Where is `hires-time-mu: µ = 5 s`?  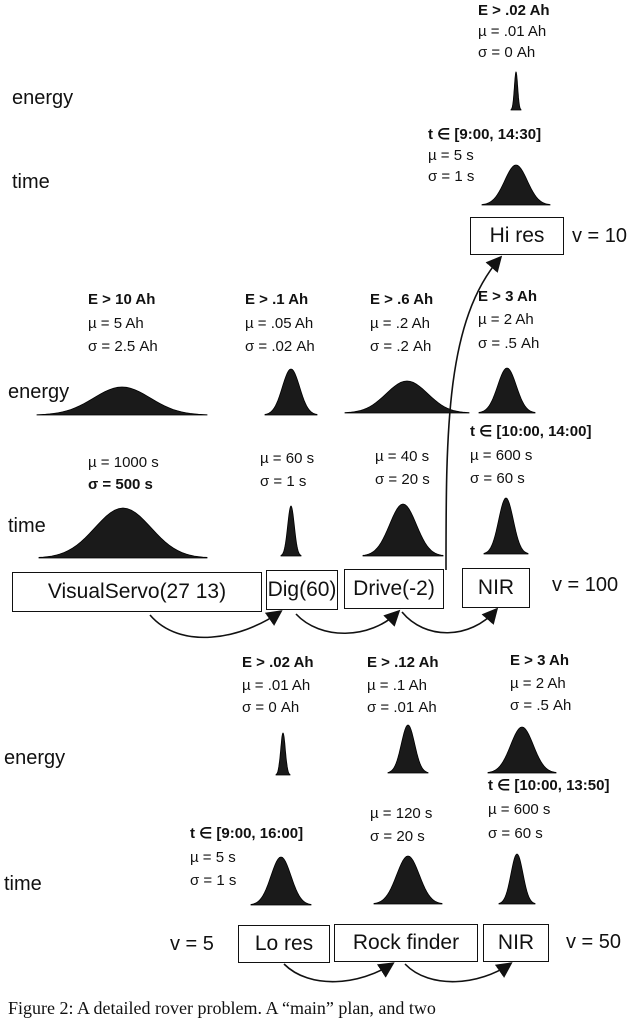 hires-time-mu: µ = 5 s is located at coordinates (451, 155).